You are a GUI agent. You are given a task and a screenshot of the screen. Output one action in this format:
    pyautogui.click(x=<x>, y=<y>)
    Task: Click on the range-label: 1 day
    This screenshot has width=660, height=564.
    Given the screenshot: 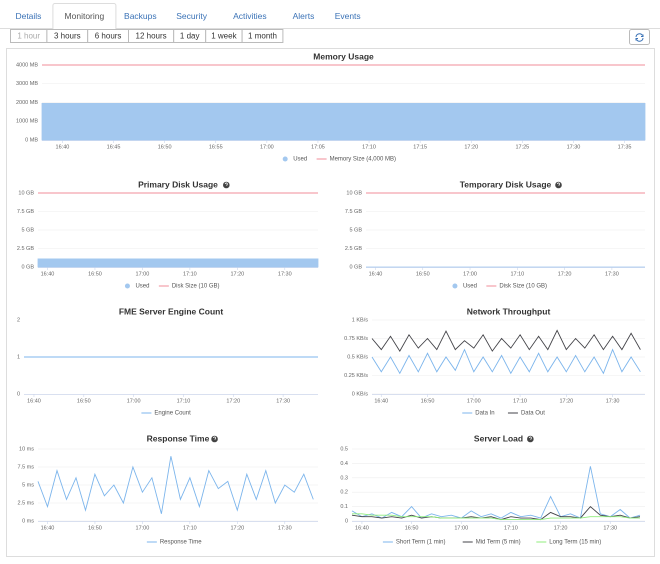 What is the action you would take?
    pyautogui.click(x=190, y=36)
    